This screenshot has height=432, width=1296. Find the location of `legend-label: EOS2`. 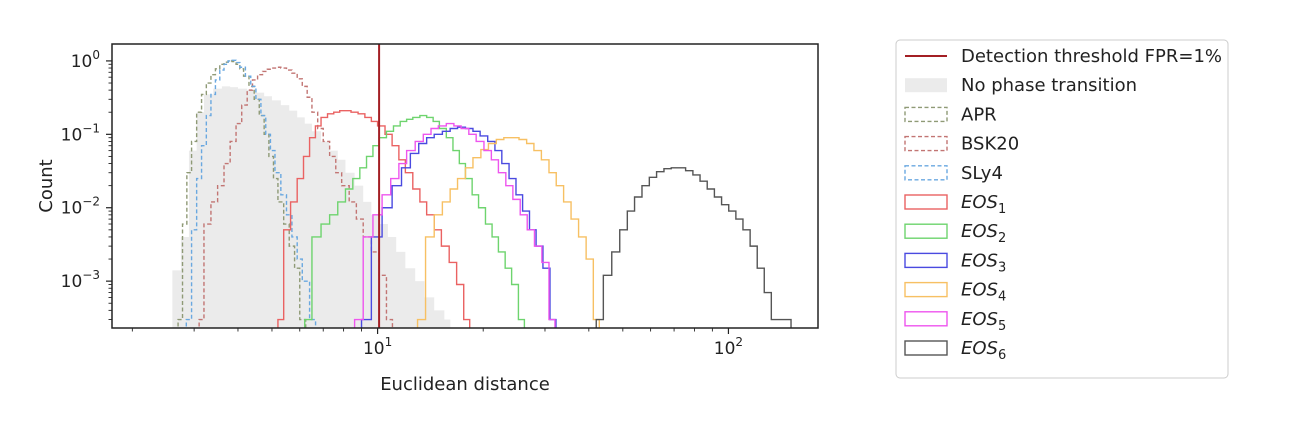

legend-label: EOS2 is located at coordinates (983, 233).